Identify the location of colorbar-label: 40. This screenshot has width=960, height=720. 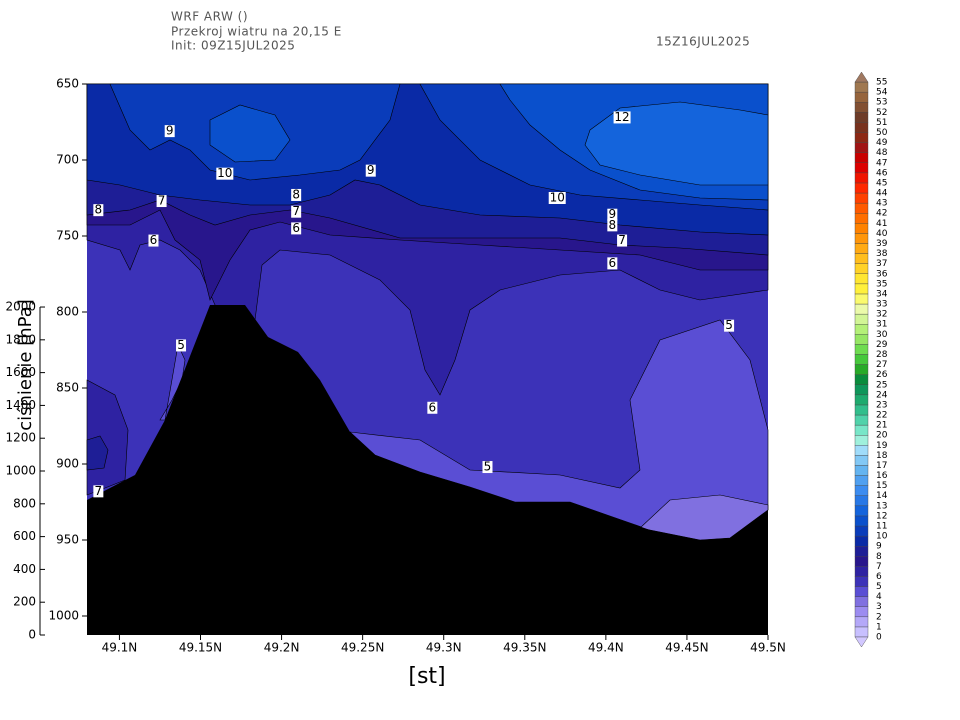
(882, 234).